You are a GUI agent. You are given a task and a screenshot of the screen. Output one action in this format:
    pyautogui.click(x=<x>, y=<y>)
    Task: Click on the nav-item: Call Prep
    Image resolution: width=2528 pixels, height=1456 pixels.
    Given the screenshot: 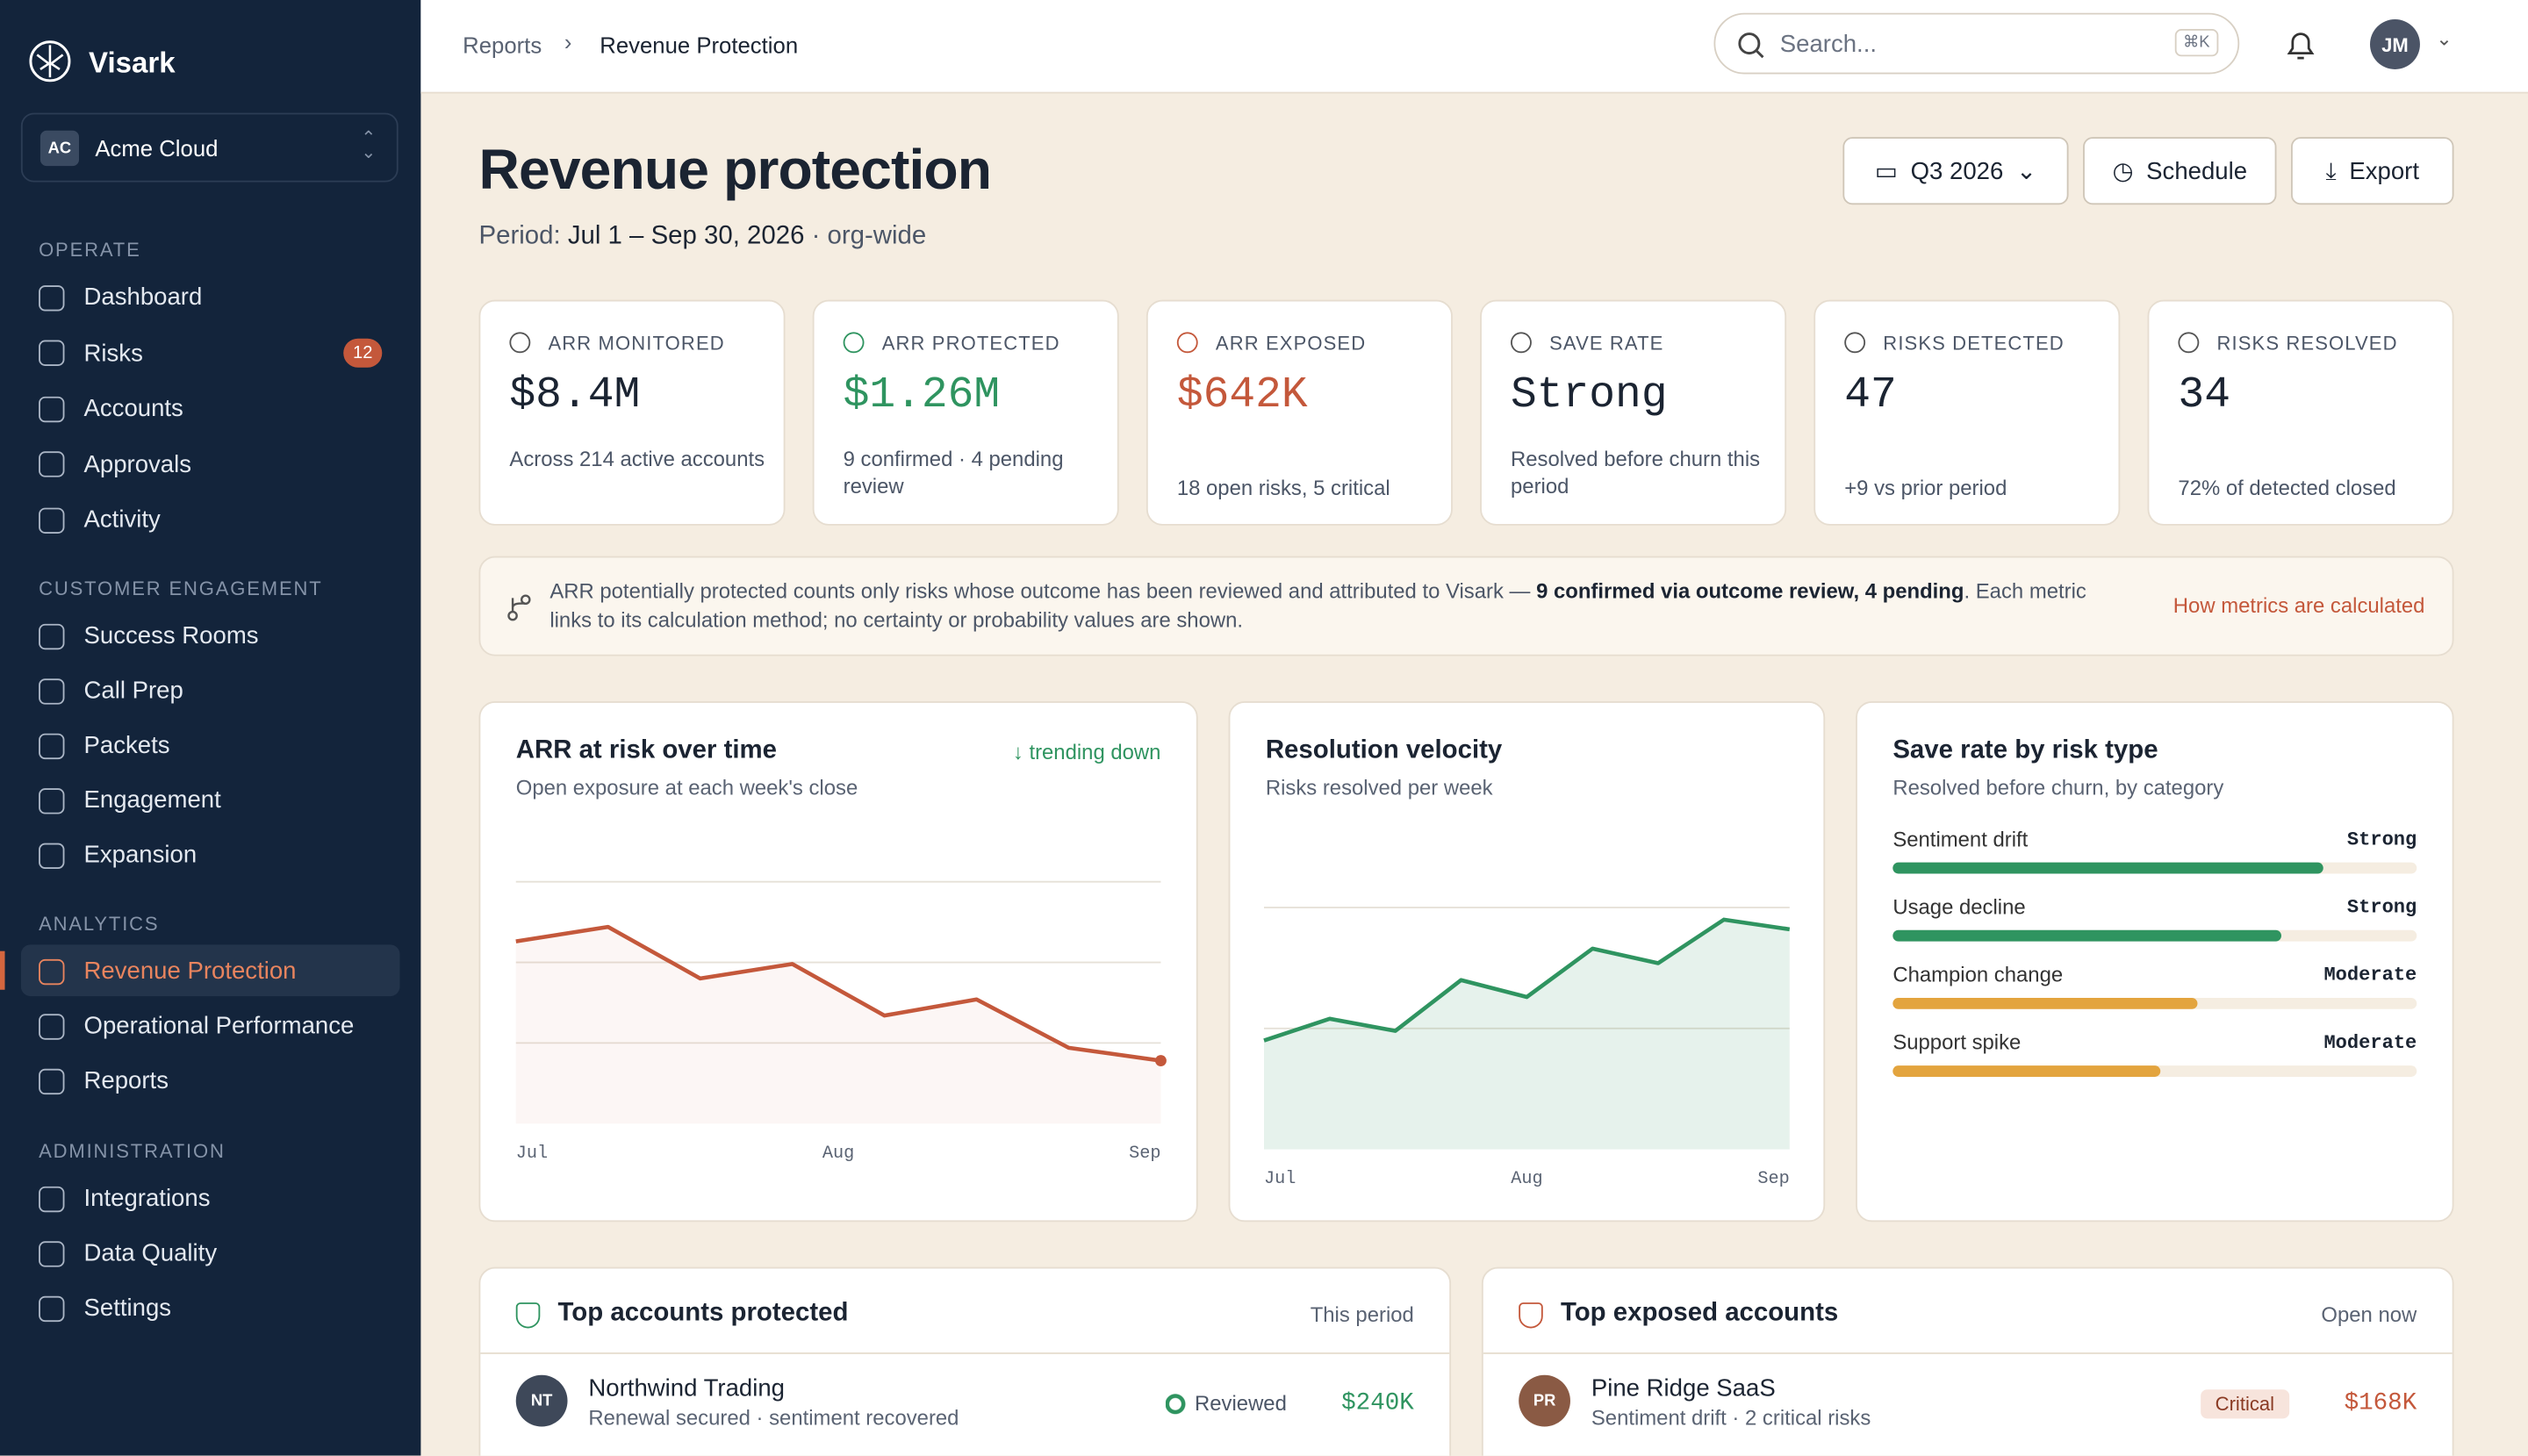 What is the action you would take?
    pyautogui.click(x=111, y=691)
    